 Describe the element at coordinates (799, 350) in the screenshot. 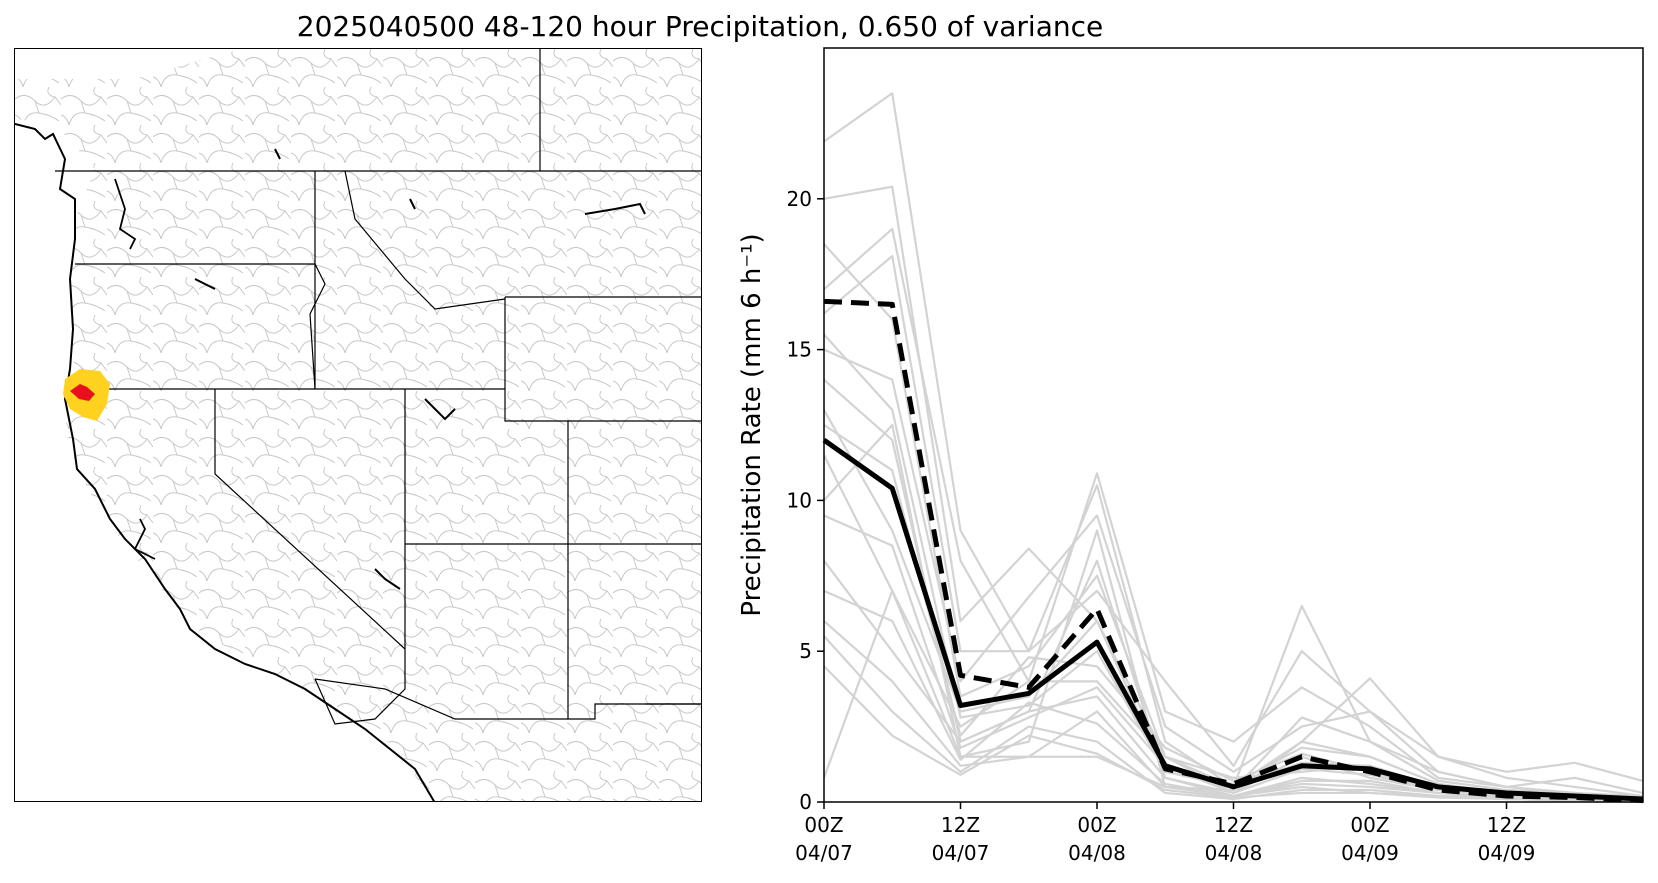

I see `y-tick-label-3: 15` at that location.